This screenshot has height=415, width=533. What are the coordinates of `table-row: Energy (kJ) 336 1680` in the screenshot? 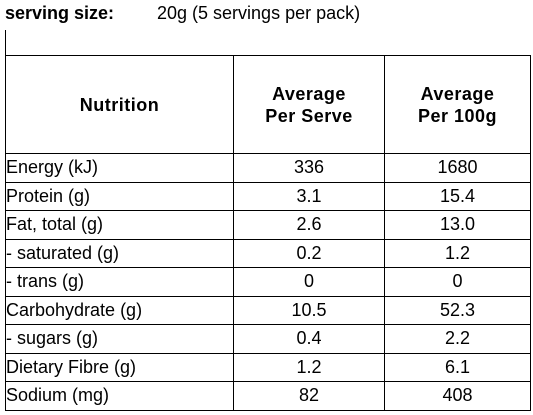 It's located at (268, 168).